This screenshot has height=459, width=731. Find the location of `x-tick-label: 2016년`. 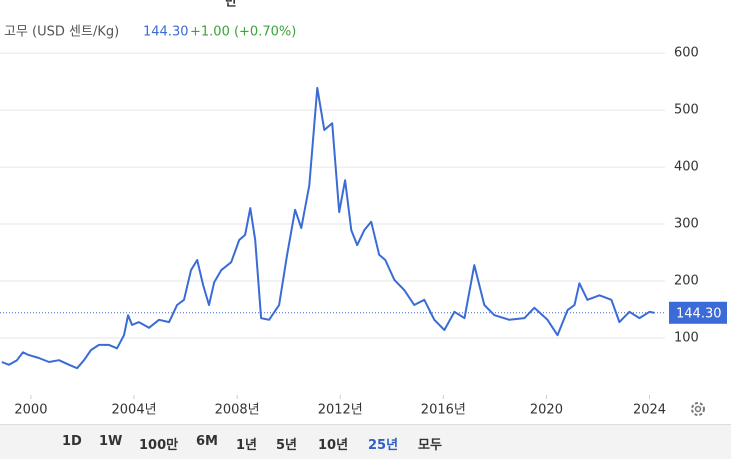

x-tick-label: 2016년 is located at coordinates (443, 410).